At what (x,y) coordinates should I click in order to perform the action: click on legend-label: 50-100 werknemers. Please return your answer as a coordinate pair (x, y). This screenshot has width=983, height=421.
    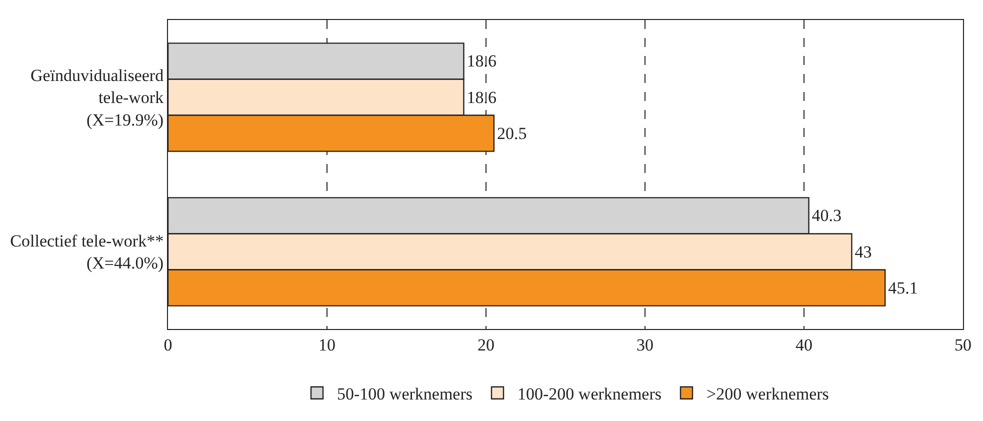
    Looking at the image, I should click on (404, 394).